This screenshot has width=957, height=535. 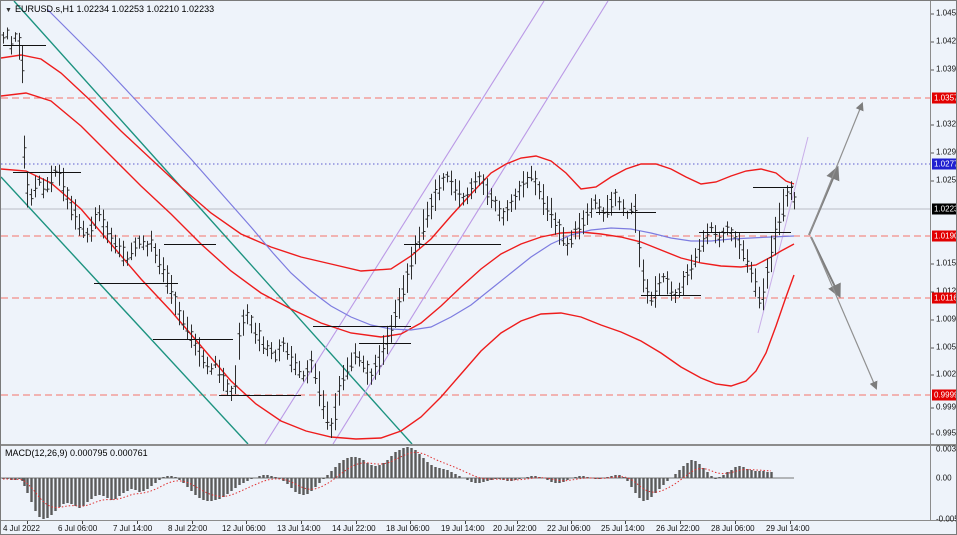 What do you see at coordinates (76, 453) in the screenshot?
I see `macd-indicator-label: MACD(12,26,9) 0.000795 0.000761` at bounding box center [76, 453].